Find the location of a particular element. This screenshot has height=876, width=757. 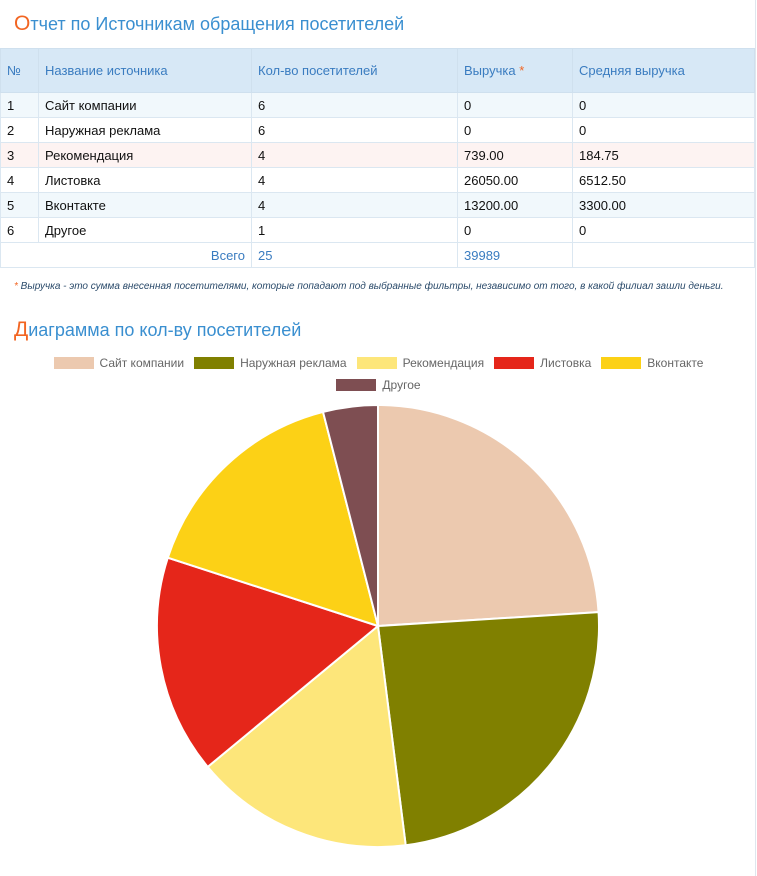

legend-label: Наружная реклама is located at coordinates (293, 363).